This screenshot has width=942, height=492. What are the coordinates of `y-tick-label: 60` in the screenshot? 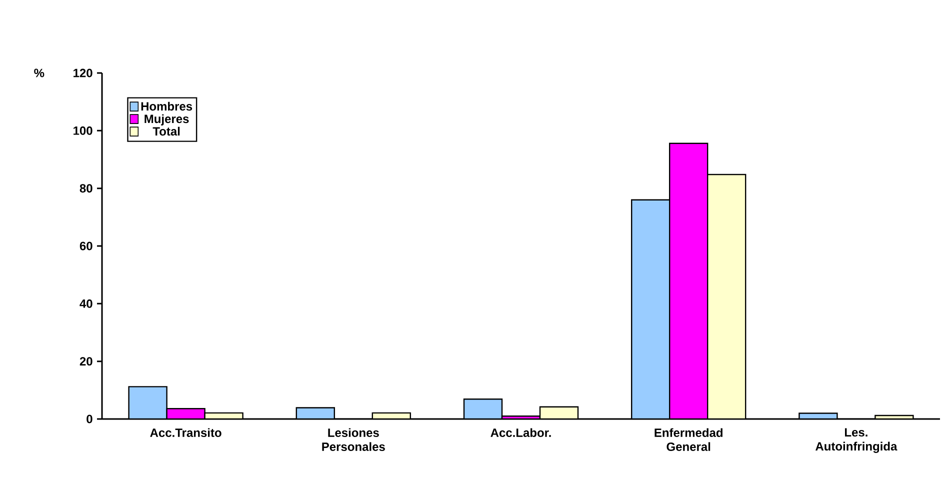 It's located at (86, 246).